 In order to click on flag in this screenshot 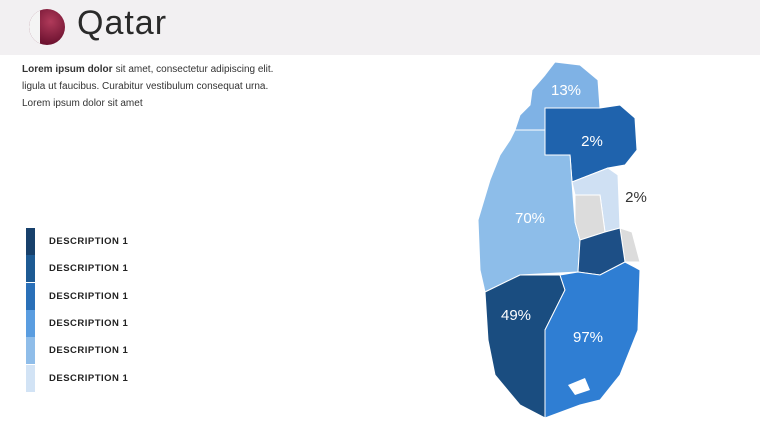, I will do `click(47, 27)`.